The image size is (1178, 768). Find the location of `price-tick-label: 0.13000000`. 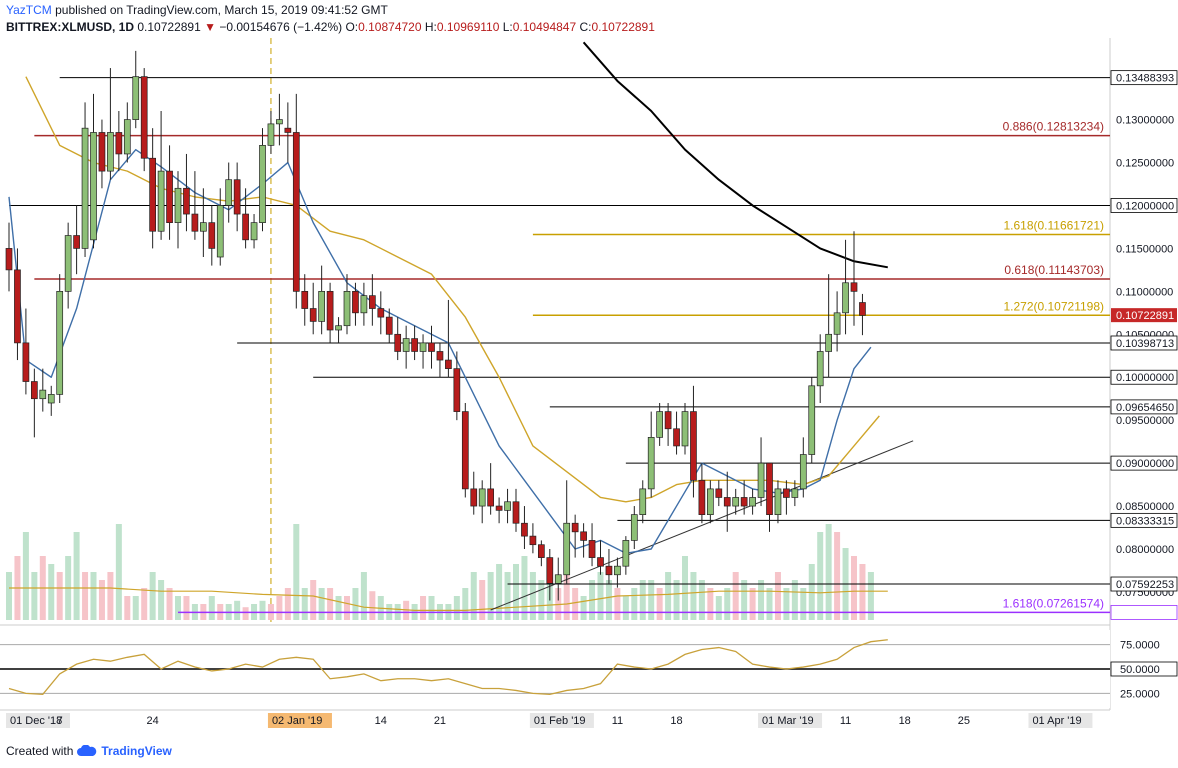

price-tick-label: 0.13000000 is located at coordinates (1145, 121).